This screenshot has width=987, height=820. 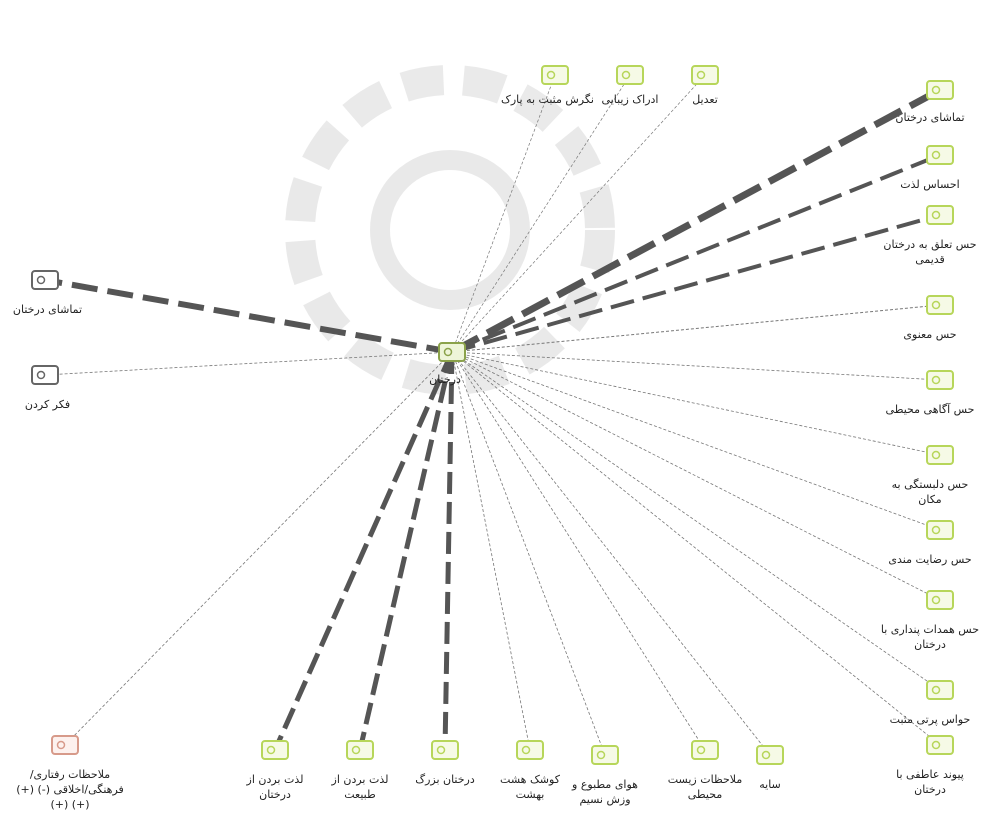 I want to click on node-label: کوشک هشت بهشت, so click(x=530, y=787).